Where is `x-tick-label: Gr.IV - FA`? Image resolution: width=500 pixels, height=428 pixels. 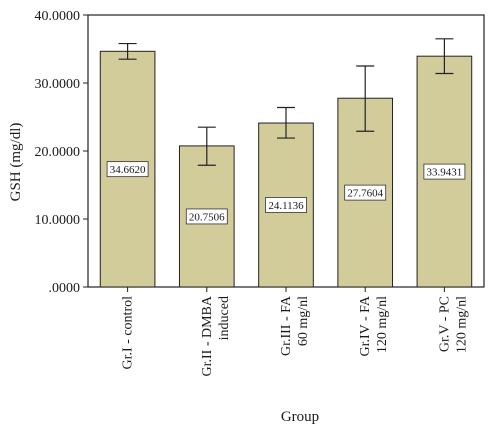
x-tick-label: Gr.IV - FA is located at coordinates (365, 325).